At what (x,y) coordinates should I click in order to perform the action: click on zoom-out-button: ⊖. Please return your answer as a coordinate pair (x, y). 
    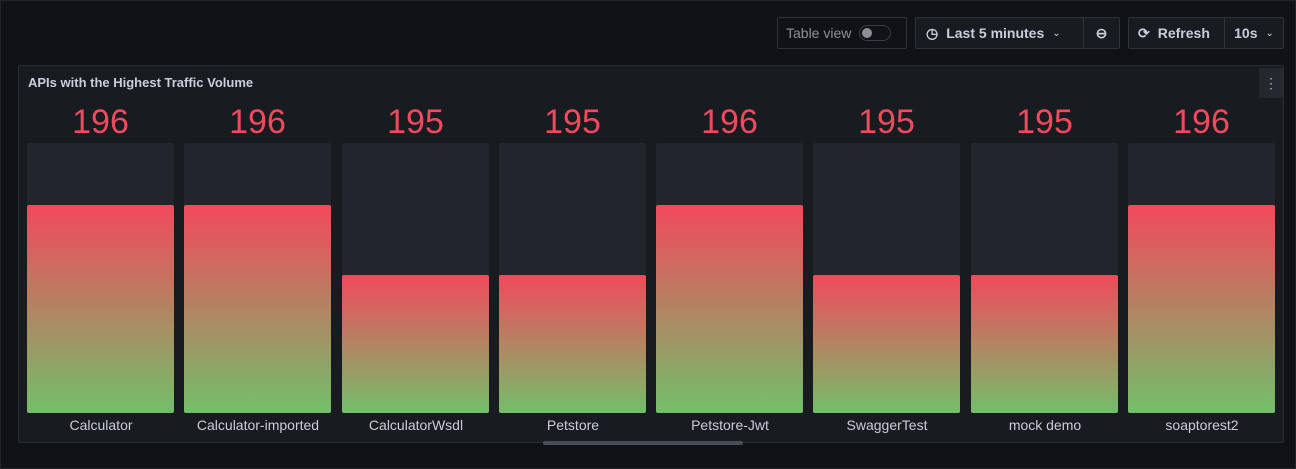
    Looking at the image, I should click on (1101, 33).